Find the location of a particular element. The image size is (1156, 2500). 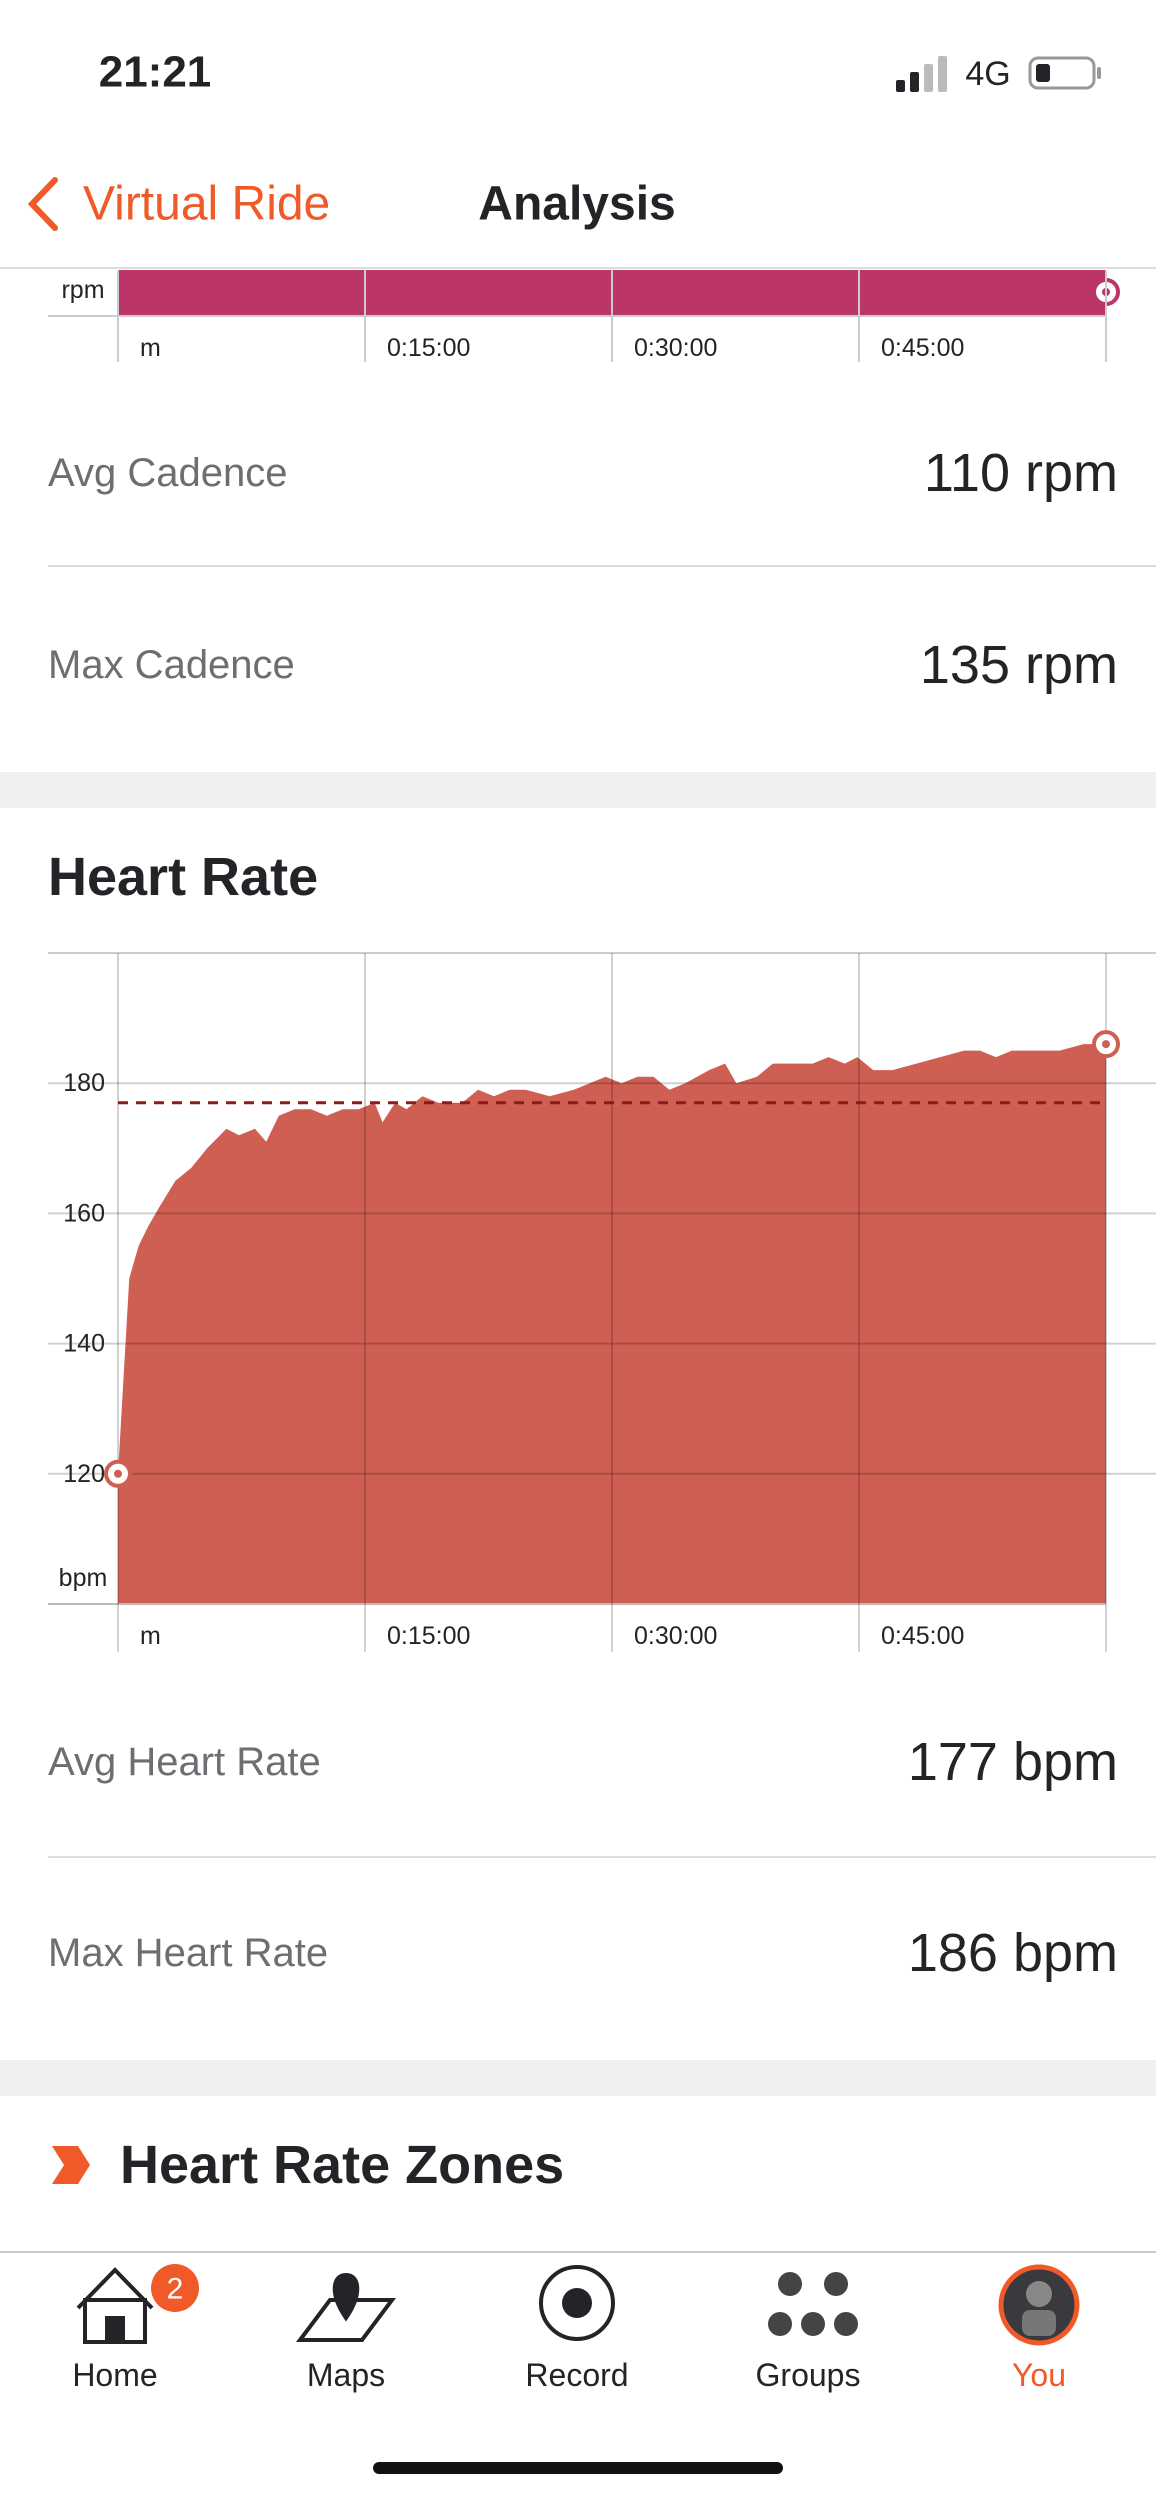

x-tick-label: 0:30:00 is located at coordinates (675, 1636).